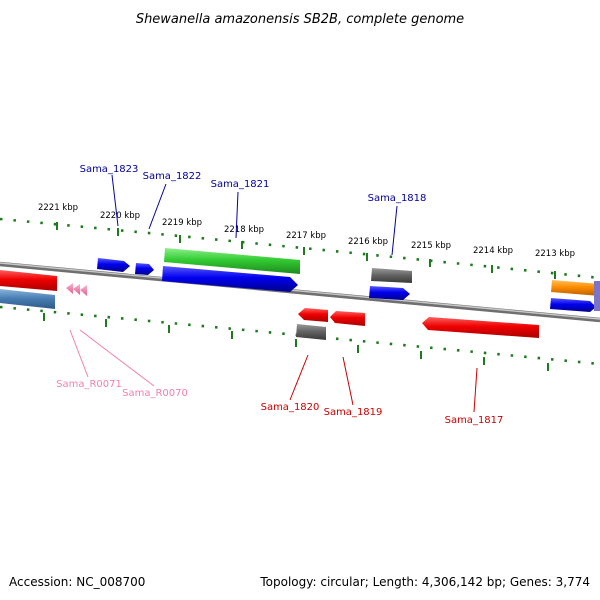  I want to click on gene-blue-right, so click(573, 305).